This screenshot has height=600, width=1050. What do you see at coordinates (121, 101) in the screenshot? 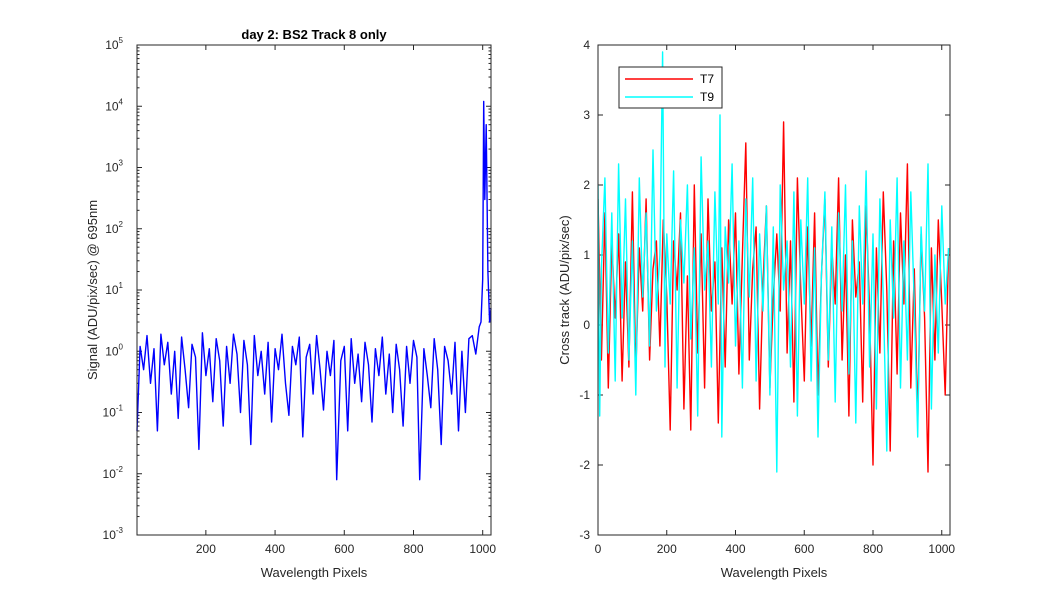
I see `y-tick-exp: 4` at bounding box center [121, 101].